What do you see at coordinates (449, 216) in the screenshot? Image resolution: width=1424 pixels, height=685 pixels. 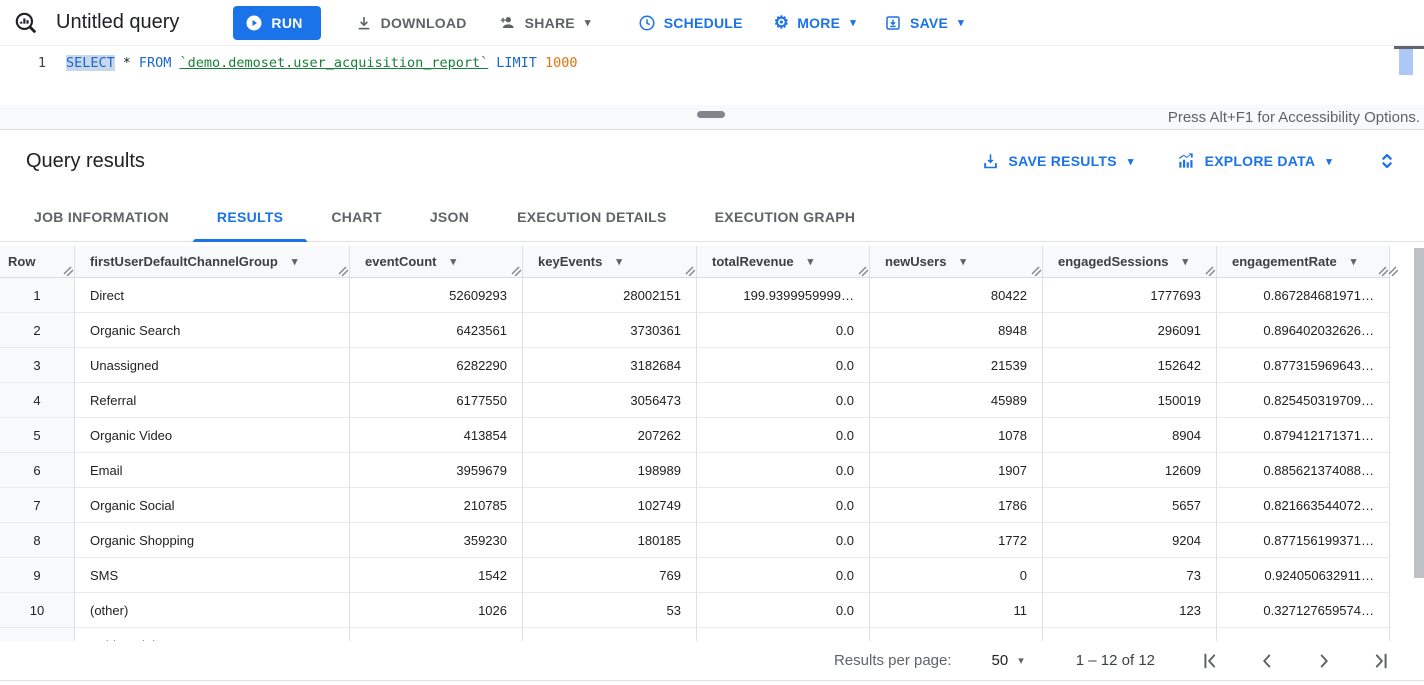 I see `tab-json: JSON` at bounding box center [449, 216].